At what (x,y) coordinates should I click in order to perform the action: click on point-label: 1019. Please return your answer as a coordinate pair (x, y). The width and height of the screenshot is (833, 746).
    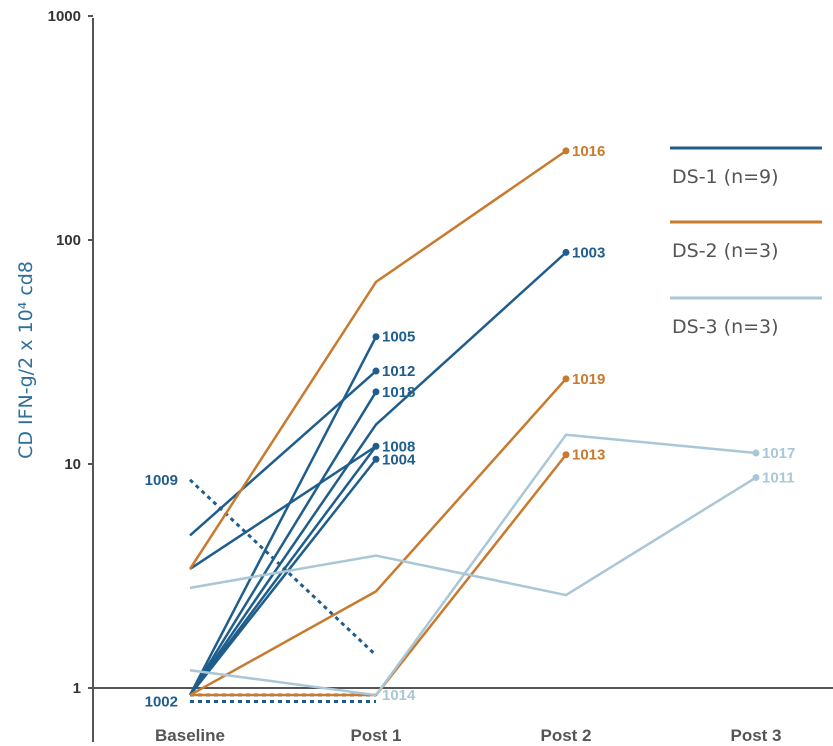
    Looking at the image, I should click on (588, 379).